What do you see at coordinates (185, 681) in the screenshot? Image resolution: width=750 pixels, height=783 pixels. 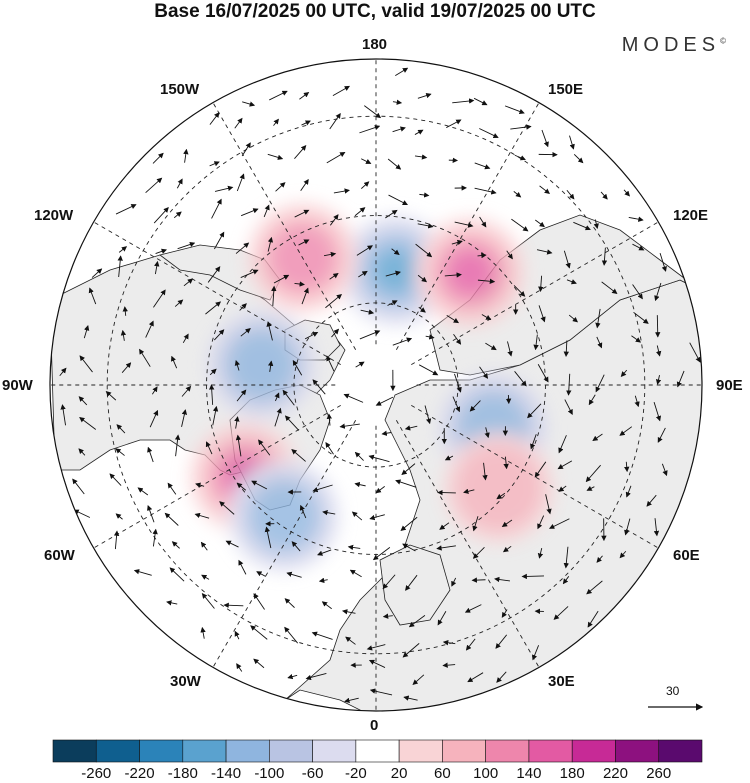 I see `lon-label-30w: 30W` at bounding box center [185, 681].